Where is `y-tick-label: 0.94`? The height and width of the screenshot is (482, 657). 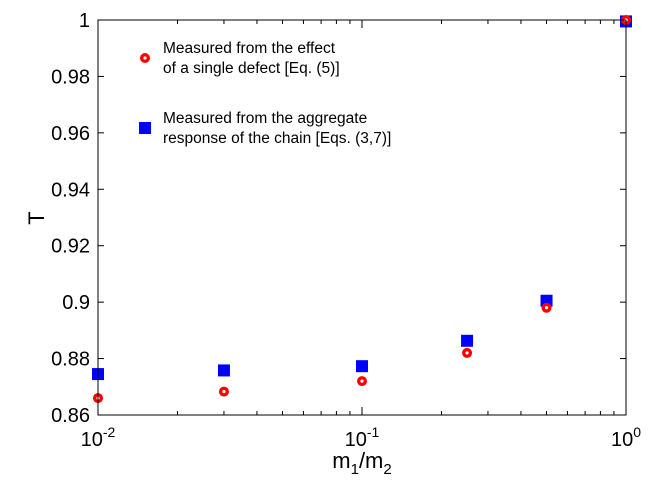
y-tick-label: 0.94 is located at coordinates (70, 190).